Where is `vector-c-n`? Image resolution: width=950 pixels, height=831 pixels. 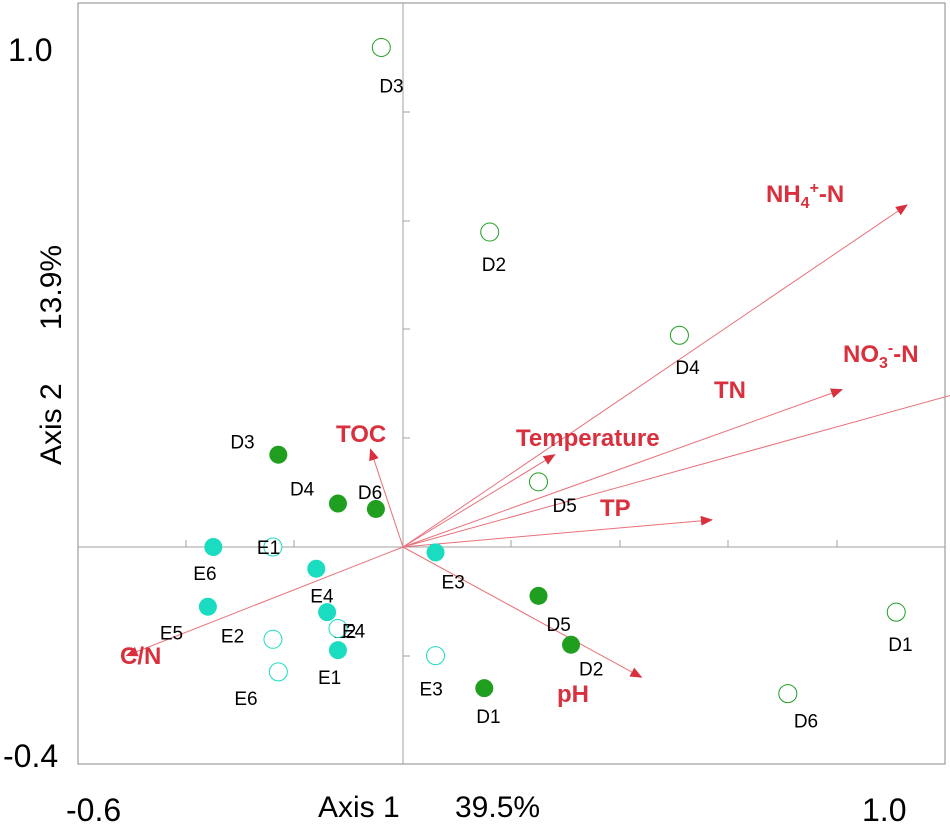 vector-c-n is located at coordinates (264, 601).